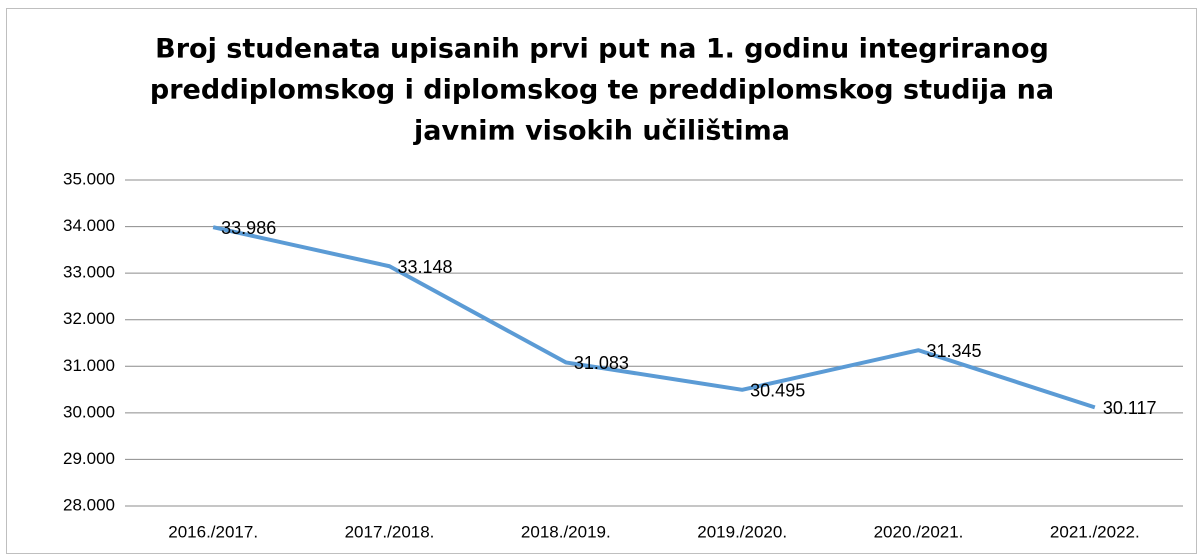 The width and height of the screenshot is (1203, 556). I want to click on data-label: 31.345, so click(954, 351).